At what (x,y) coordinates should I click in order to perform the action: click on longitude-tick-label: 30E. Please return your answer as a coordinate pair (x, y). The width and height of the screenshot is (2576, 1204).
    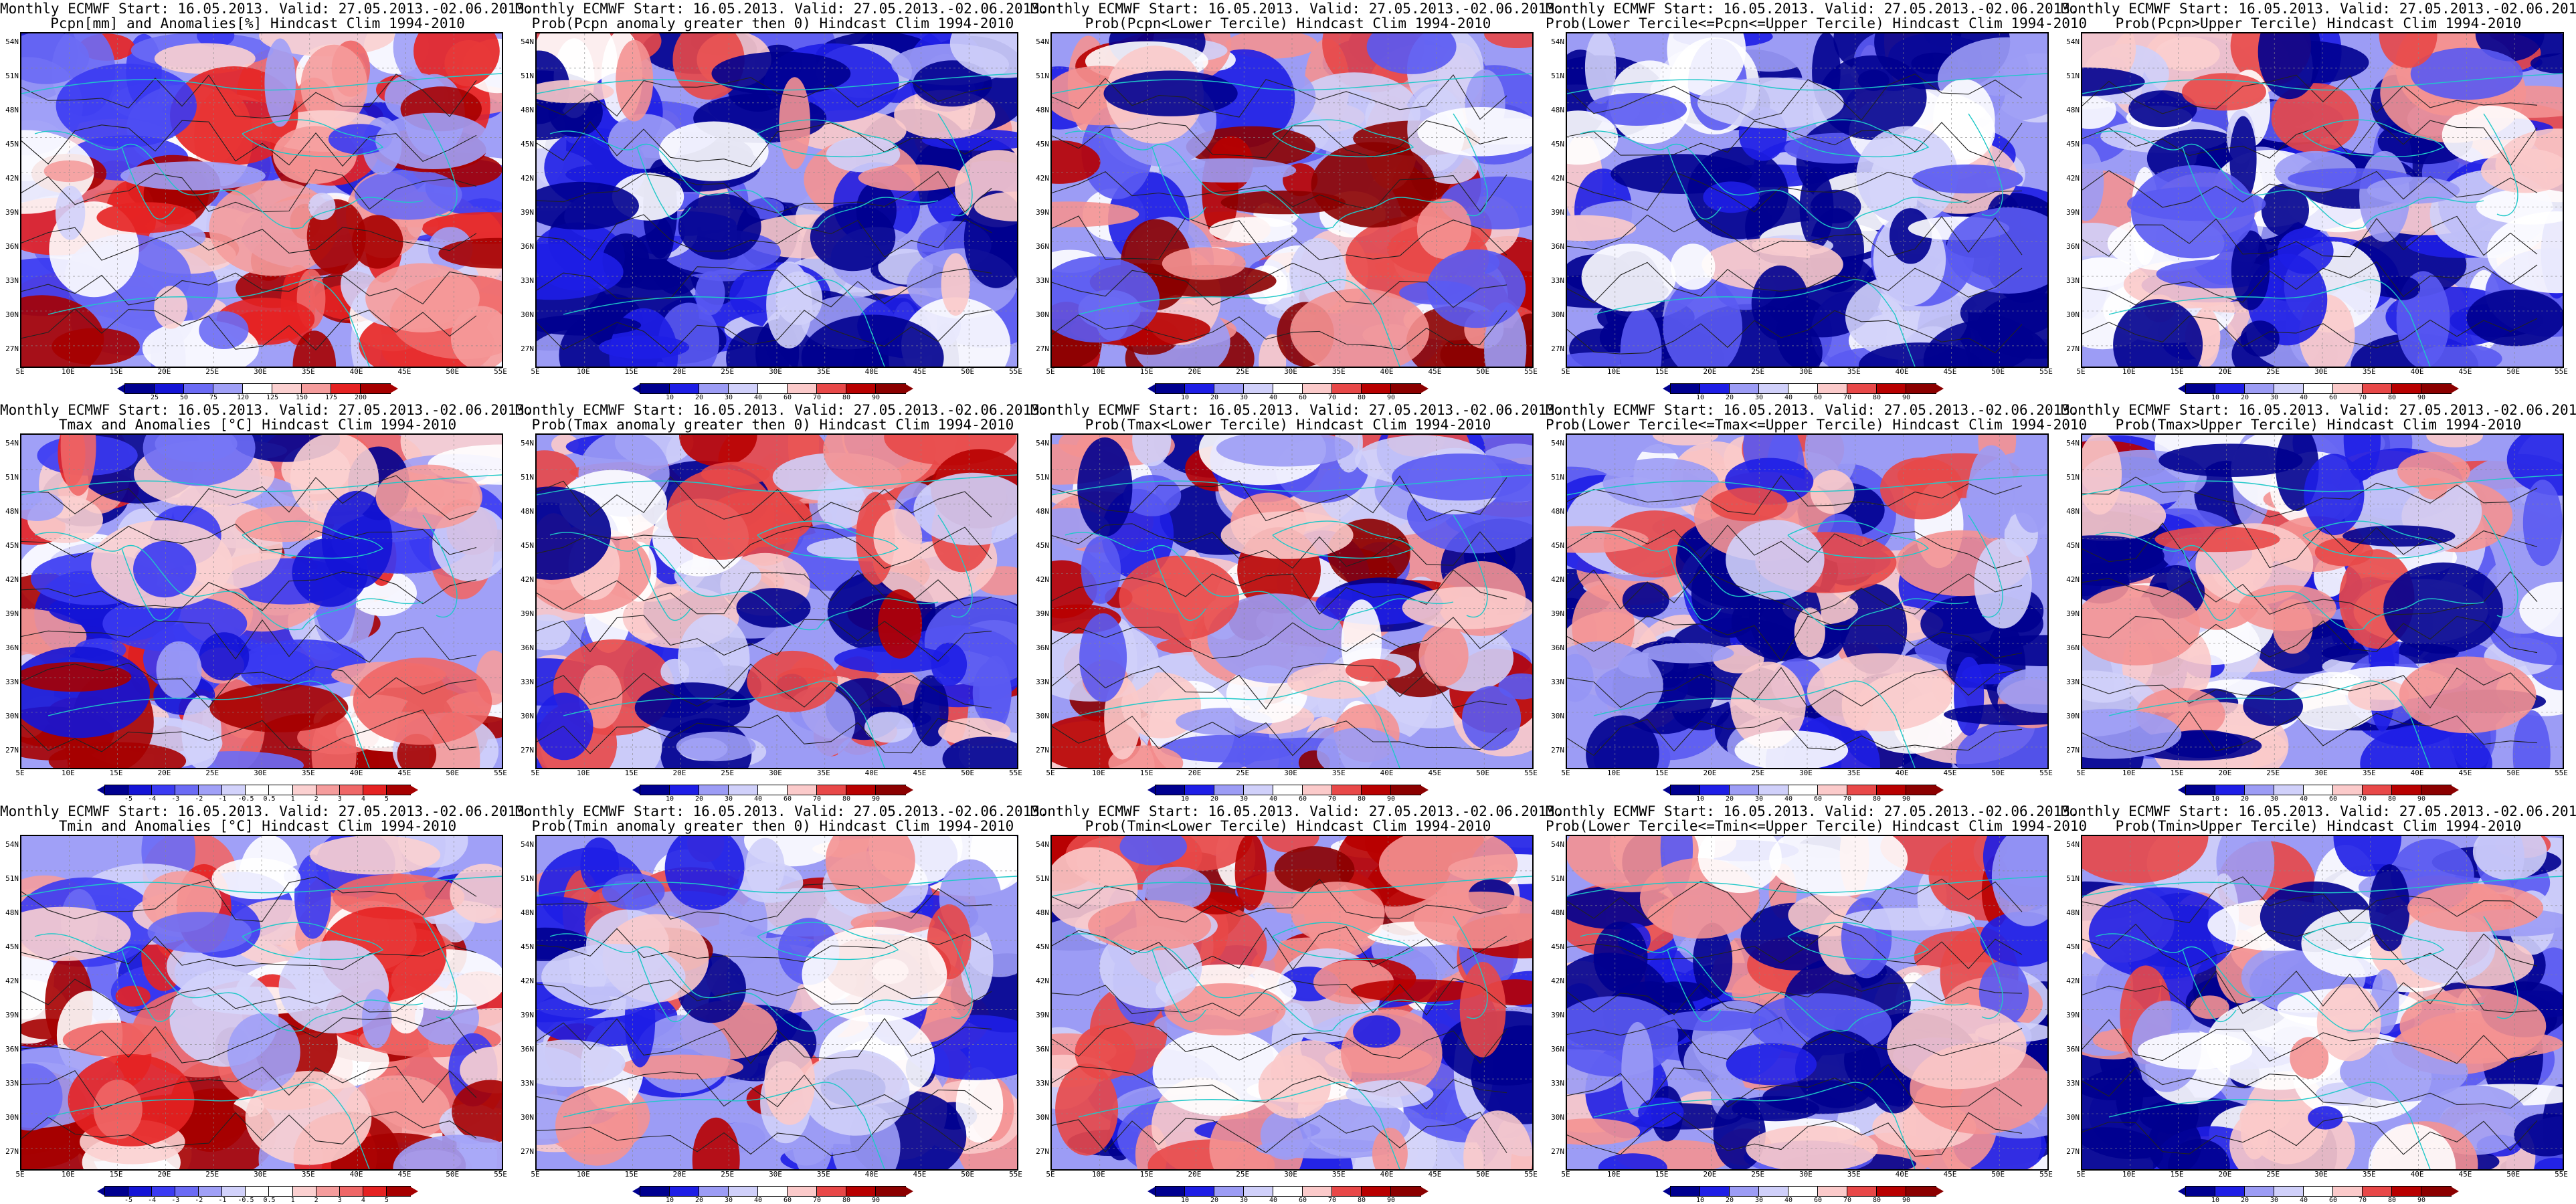
    Looking at the image, I should click on (775, 1174).